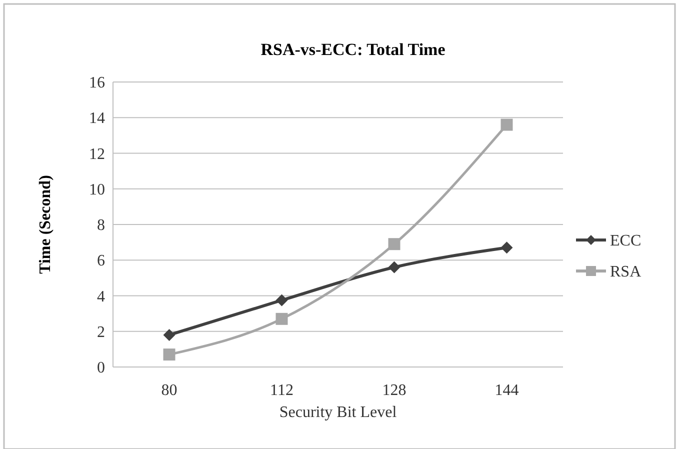 This screenshot has height=449, width=683. Describe the element at coordinates (506, 390) in the screenshot. I see `x-tick-label: 144` at that location.